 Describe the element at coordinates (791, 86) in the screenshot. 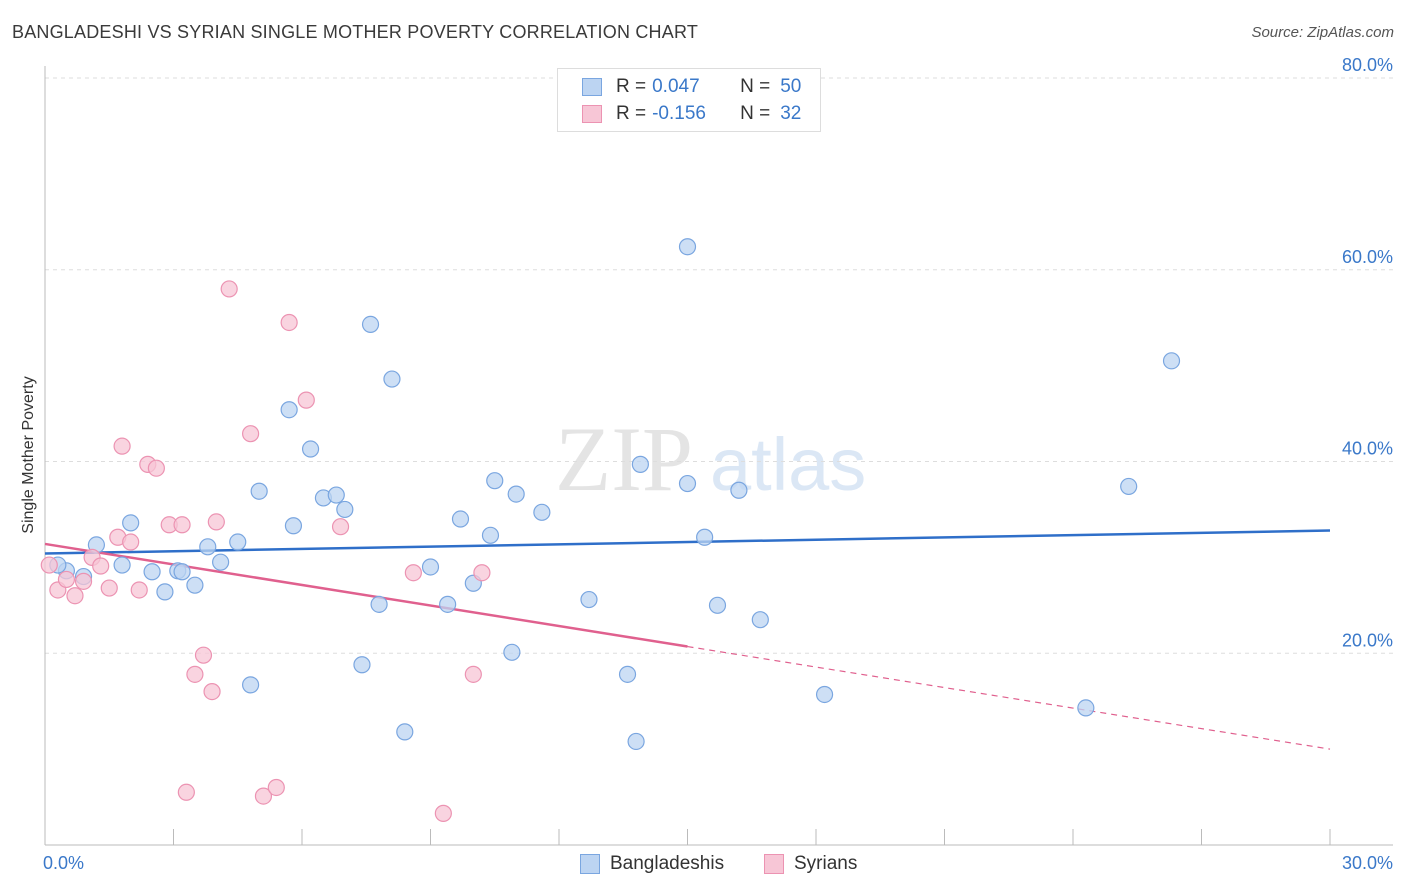

I see `legend-n-value: 50` at that location.